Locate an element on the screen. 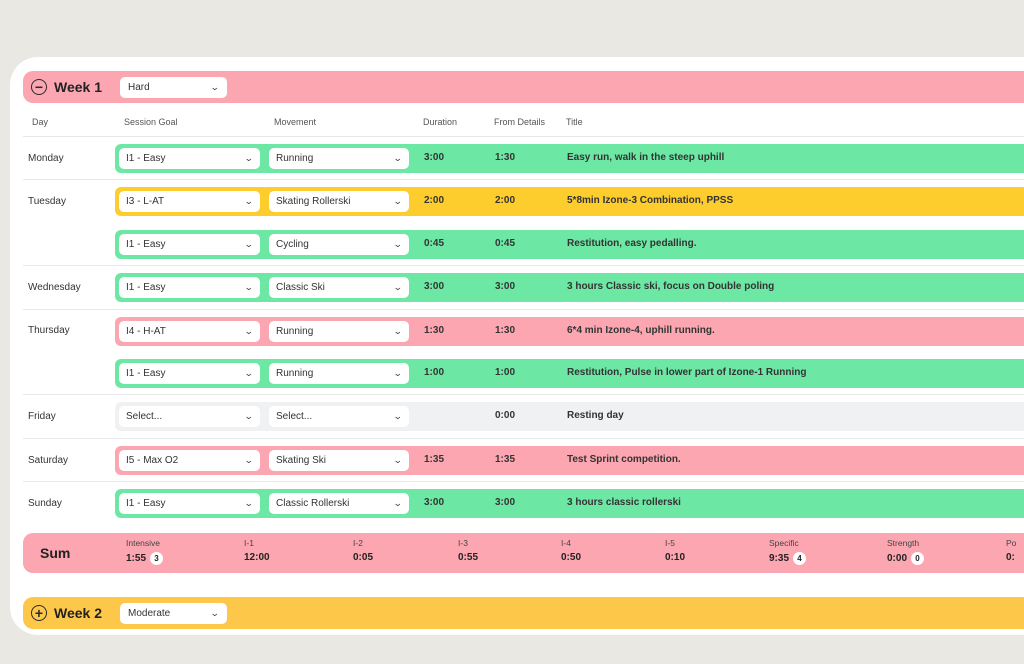 The height and width of the screenshot is (664, 1024). sum-value: 0:50 is located at coordinates (571, 557).